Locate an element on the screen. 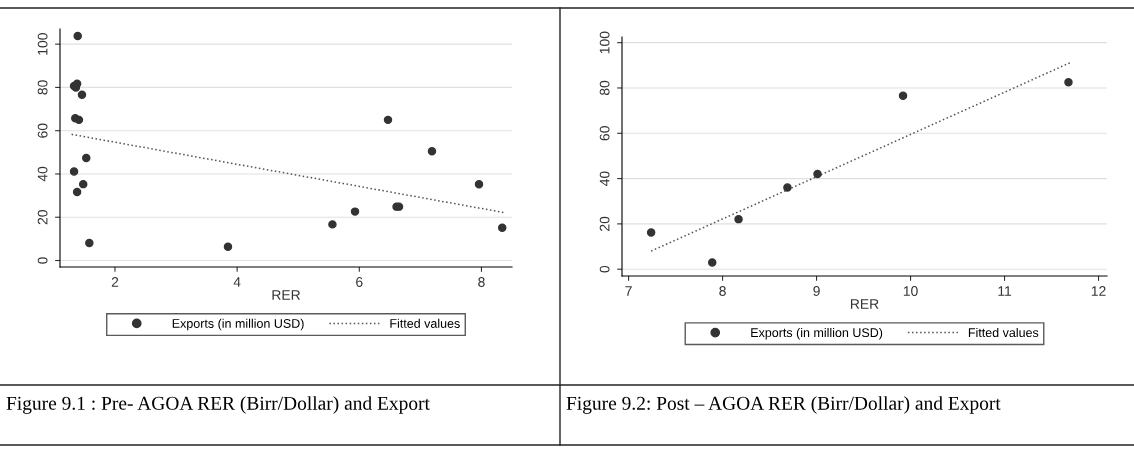 The image size is (1134, 460). x-tick-label: 2 is located at coordinates (115, 282).